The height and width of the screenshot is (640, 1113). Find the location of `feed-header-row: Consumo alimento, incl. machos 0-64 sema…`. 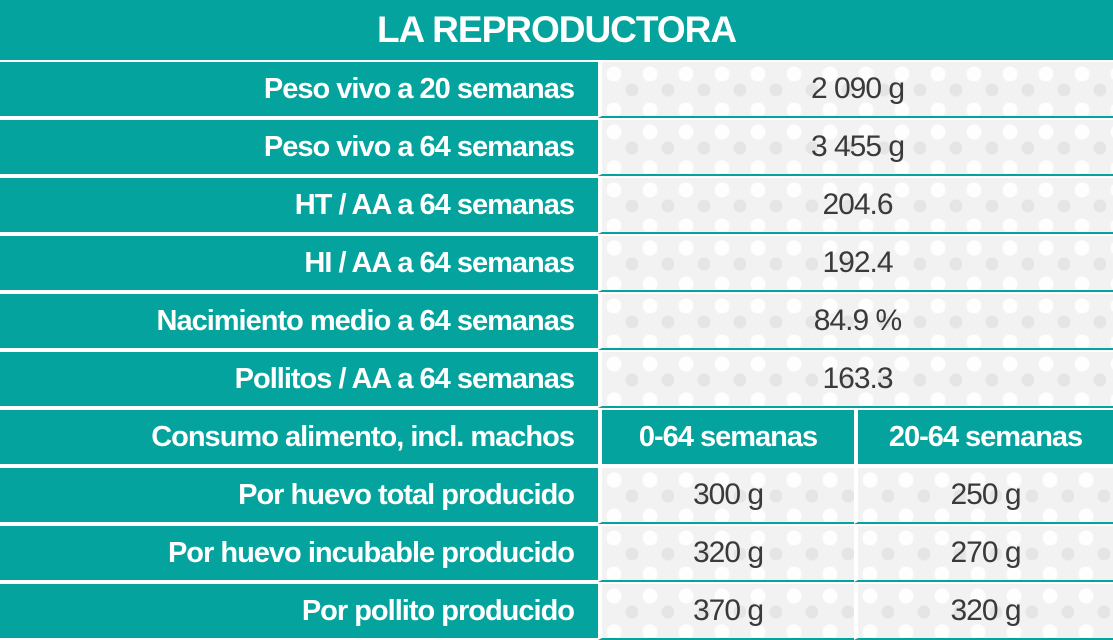

feed-header-row: Consumo alimento, incl. machos 0-64 sema… is located at coordinates (556, 438).